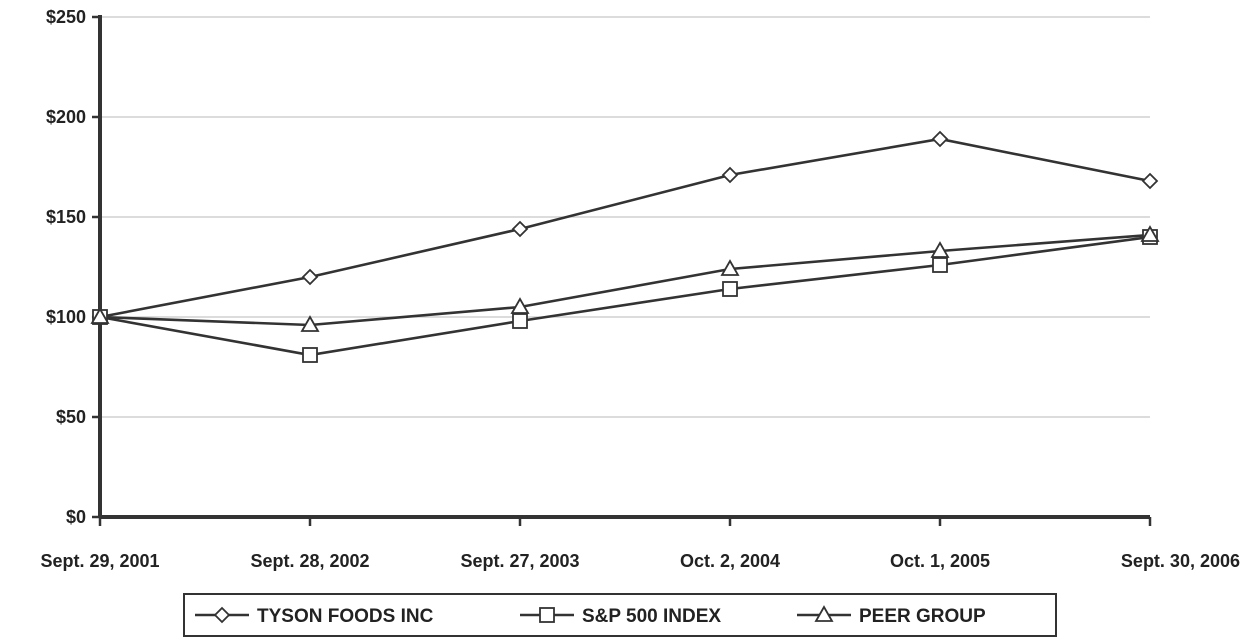  Describe the element at coordinates (76, 517) in the screenshot. I see `y-tick-label: $0` at that location.